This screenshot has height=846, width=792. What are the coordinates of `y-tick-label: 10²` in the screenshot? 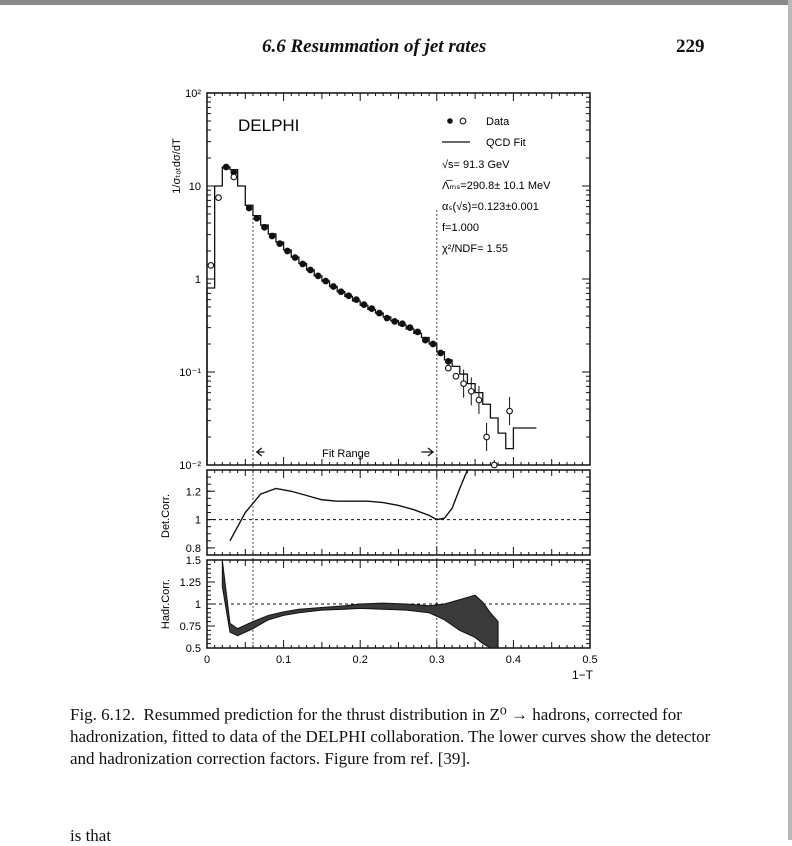 It's located at (193, 94).